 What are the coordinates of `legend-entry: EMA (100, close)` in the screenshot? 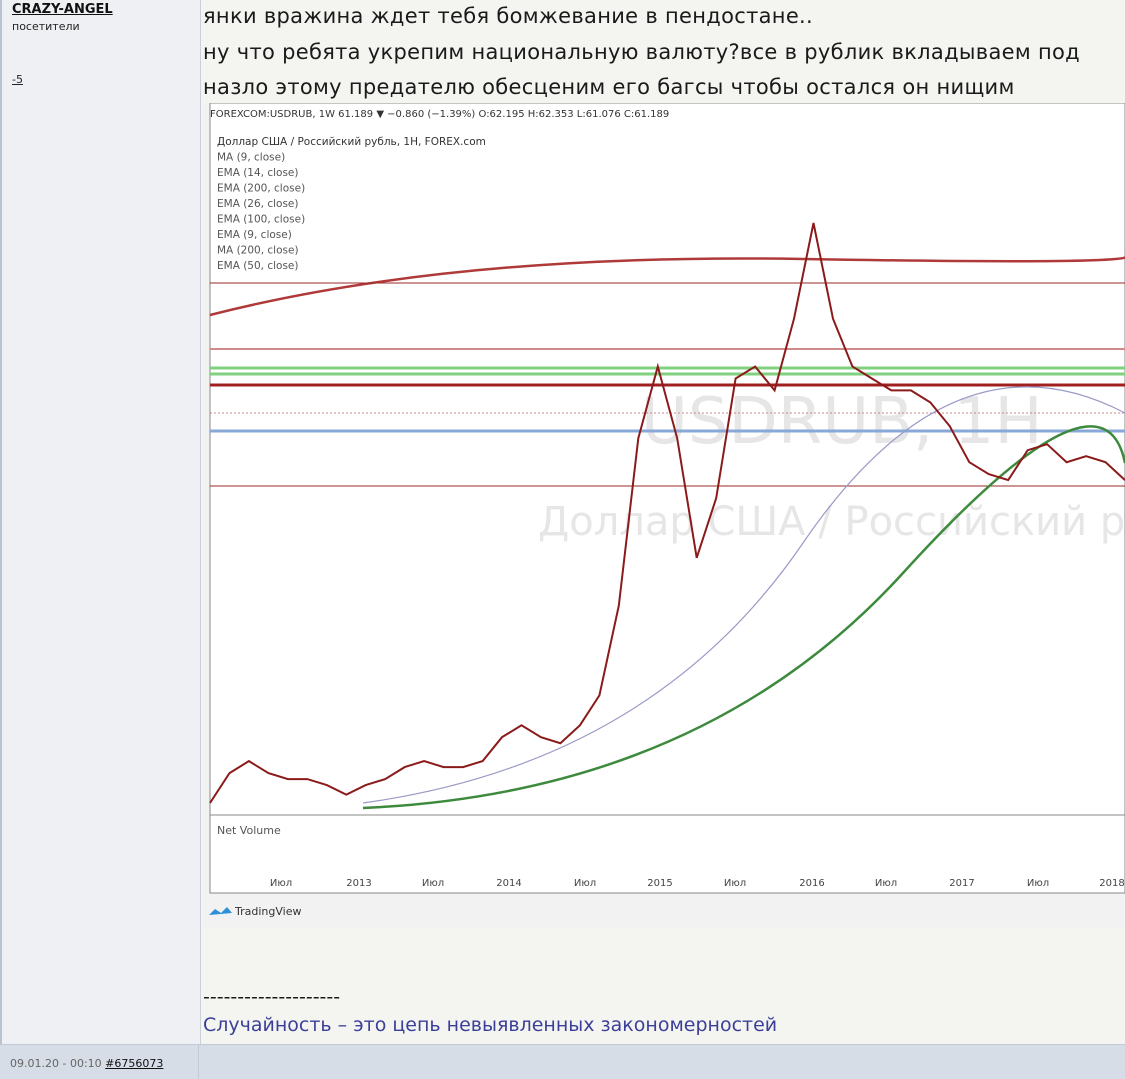 It's located at (261, 220).